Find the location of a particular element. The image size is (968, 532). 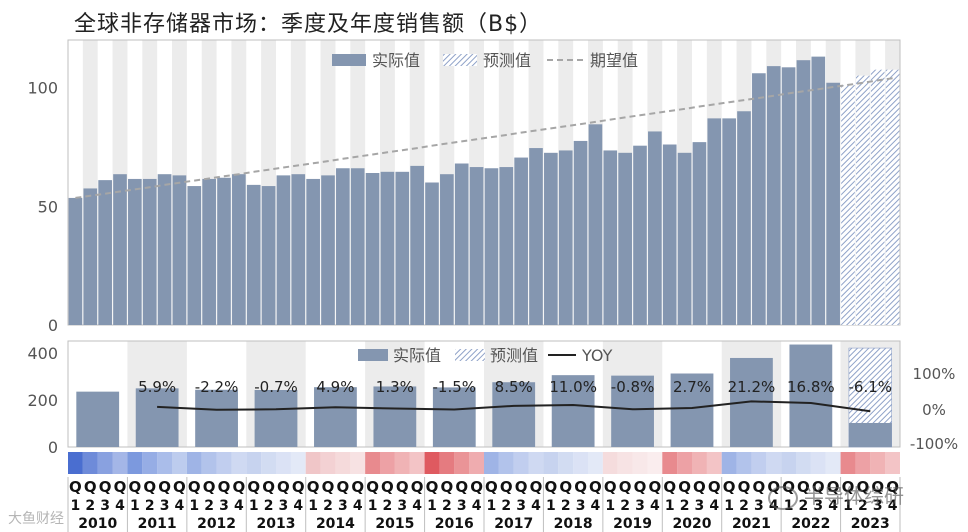

bottom-y-tick-label: 0 is located at coordinates (53, 447).